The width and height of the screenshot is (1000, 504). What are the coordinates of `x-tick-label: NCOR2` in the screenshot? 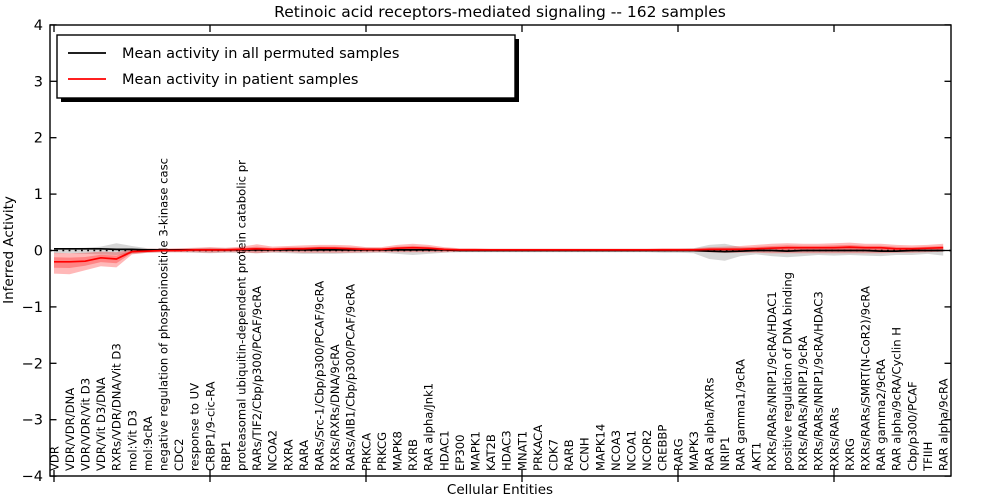 It's located at (647, 450).